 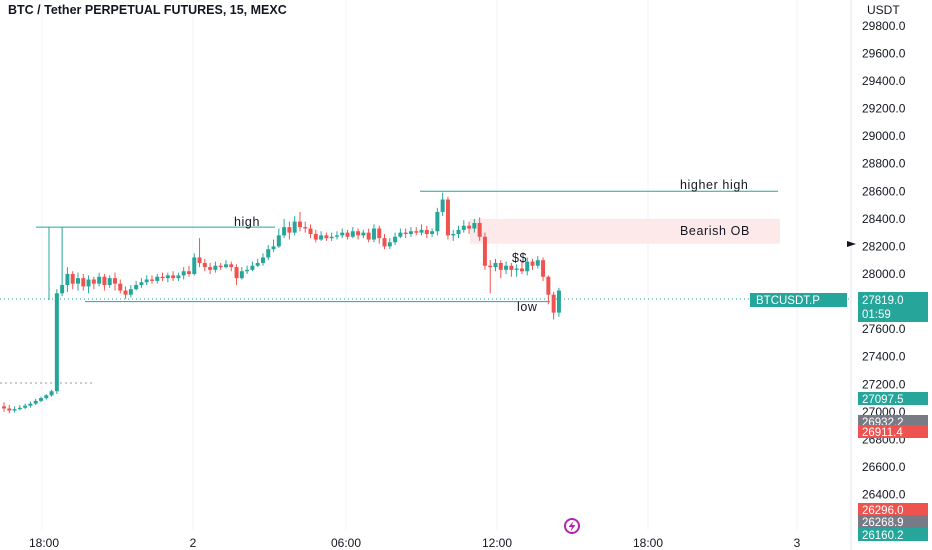 I want to click on price-tag-5: 26268.9, so click(x=893, y=522).